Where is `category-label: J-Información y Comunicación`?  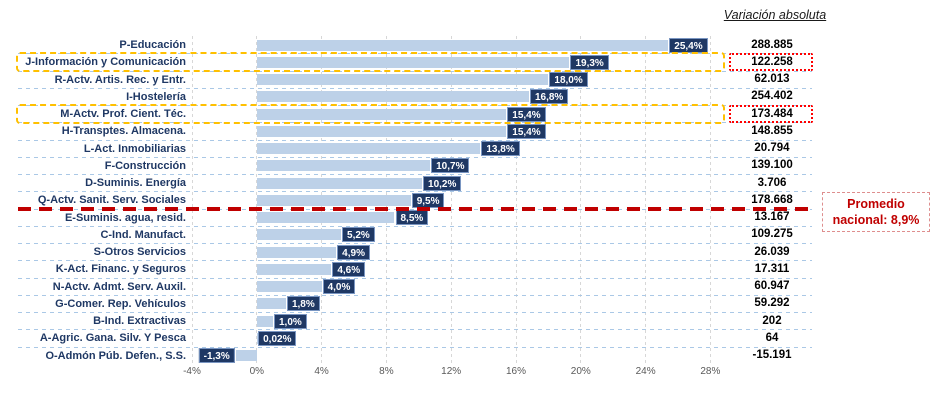 category-label: J-Información y Comunicación is located at coordinates (105, 62).